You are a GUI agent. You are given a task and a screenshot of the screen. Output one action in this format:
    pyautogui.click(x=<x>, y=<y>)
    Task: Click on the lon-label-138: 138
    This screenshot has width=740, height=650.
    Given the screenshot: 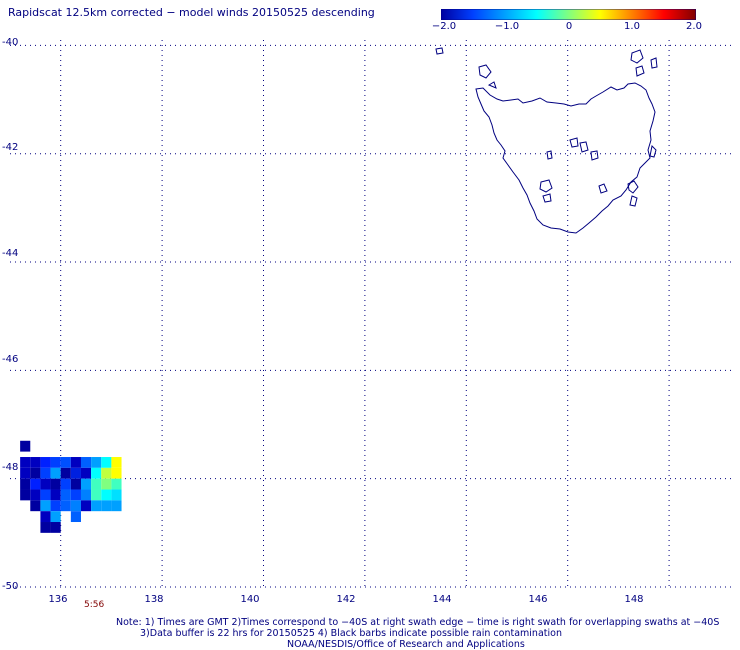 What is the action you would take?
    pyautogui.click(x=154, y=599)
    